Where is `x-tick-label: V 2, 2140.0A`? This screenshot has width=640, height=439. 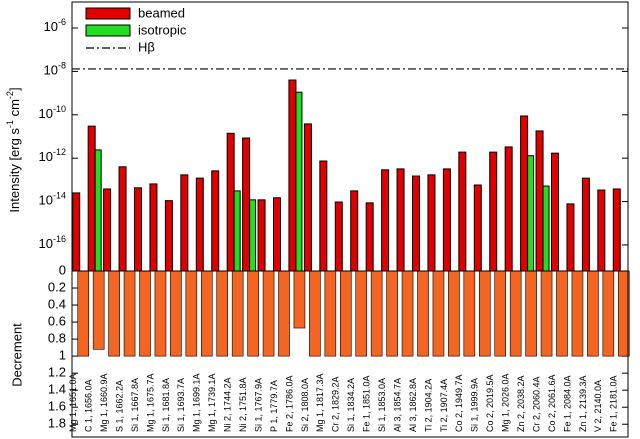
x-tick-label: V 2, 2140.0A is located at coordinates (598, 406).